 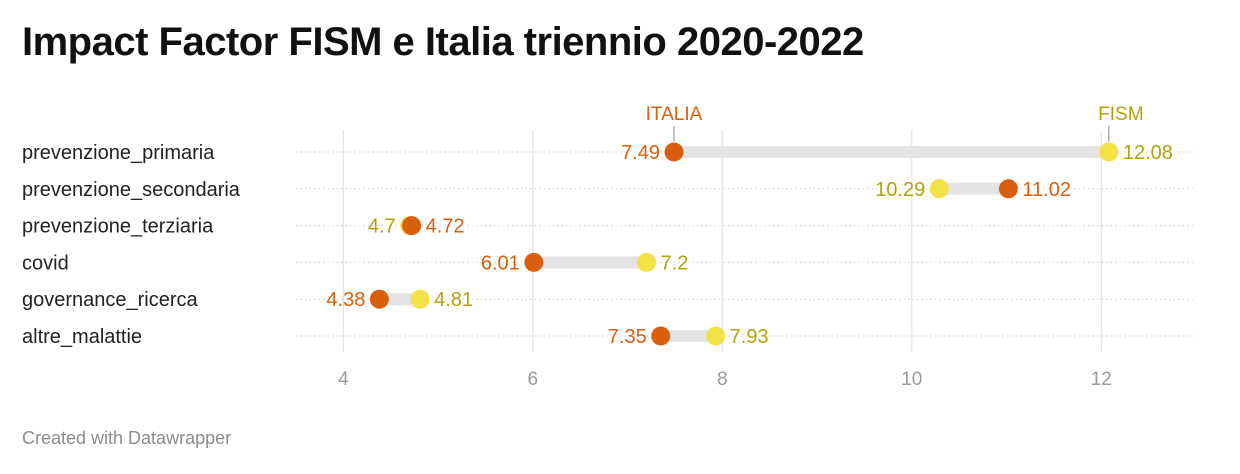 What do you see at coordinates (45, 263) in the screenshot?
I see `row-label: covid` at bounding box center [45, 263].